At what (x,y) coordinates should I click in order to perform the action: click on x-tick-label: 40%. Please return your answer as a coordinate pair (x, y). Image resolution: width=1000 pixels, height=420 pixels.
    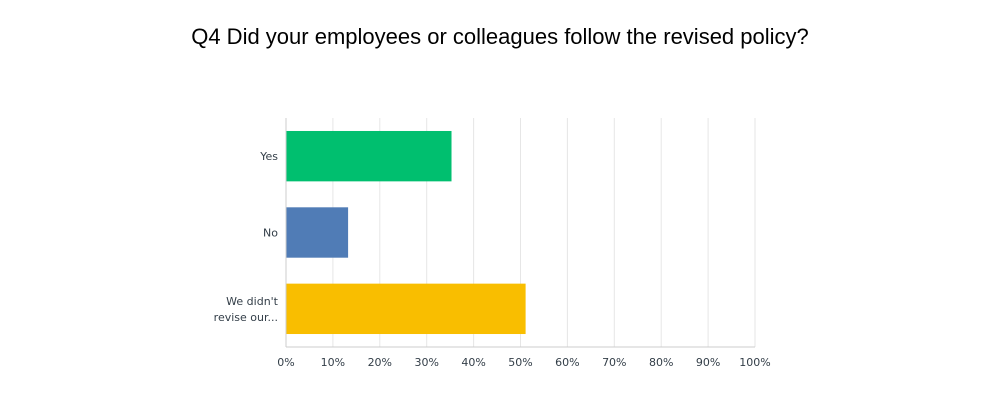
    Looking at the image, I should click on (473, 362).